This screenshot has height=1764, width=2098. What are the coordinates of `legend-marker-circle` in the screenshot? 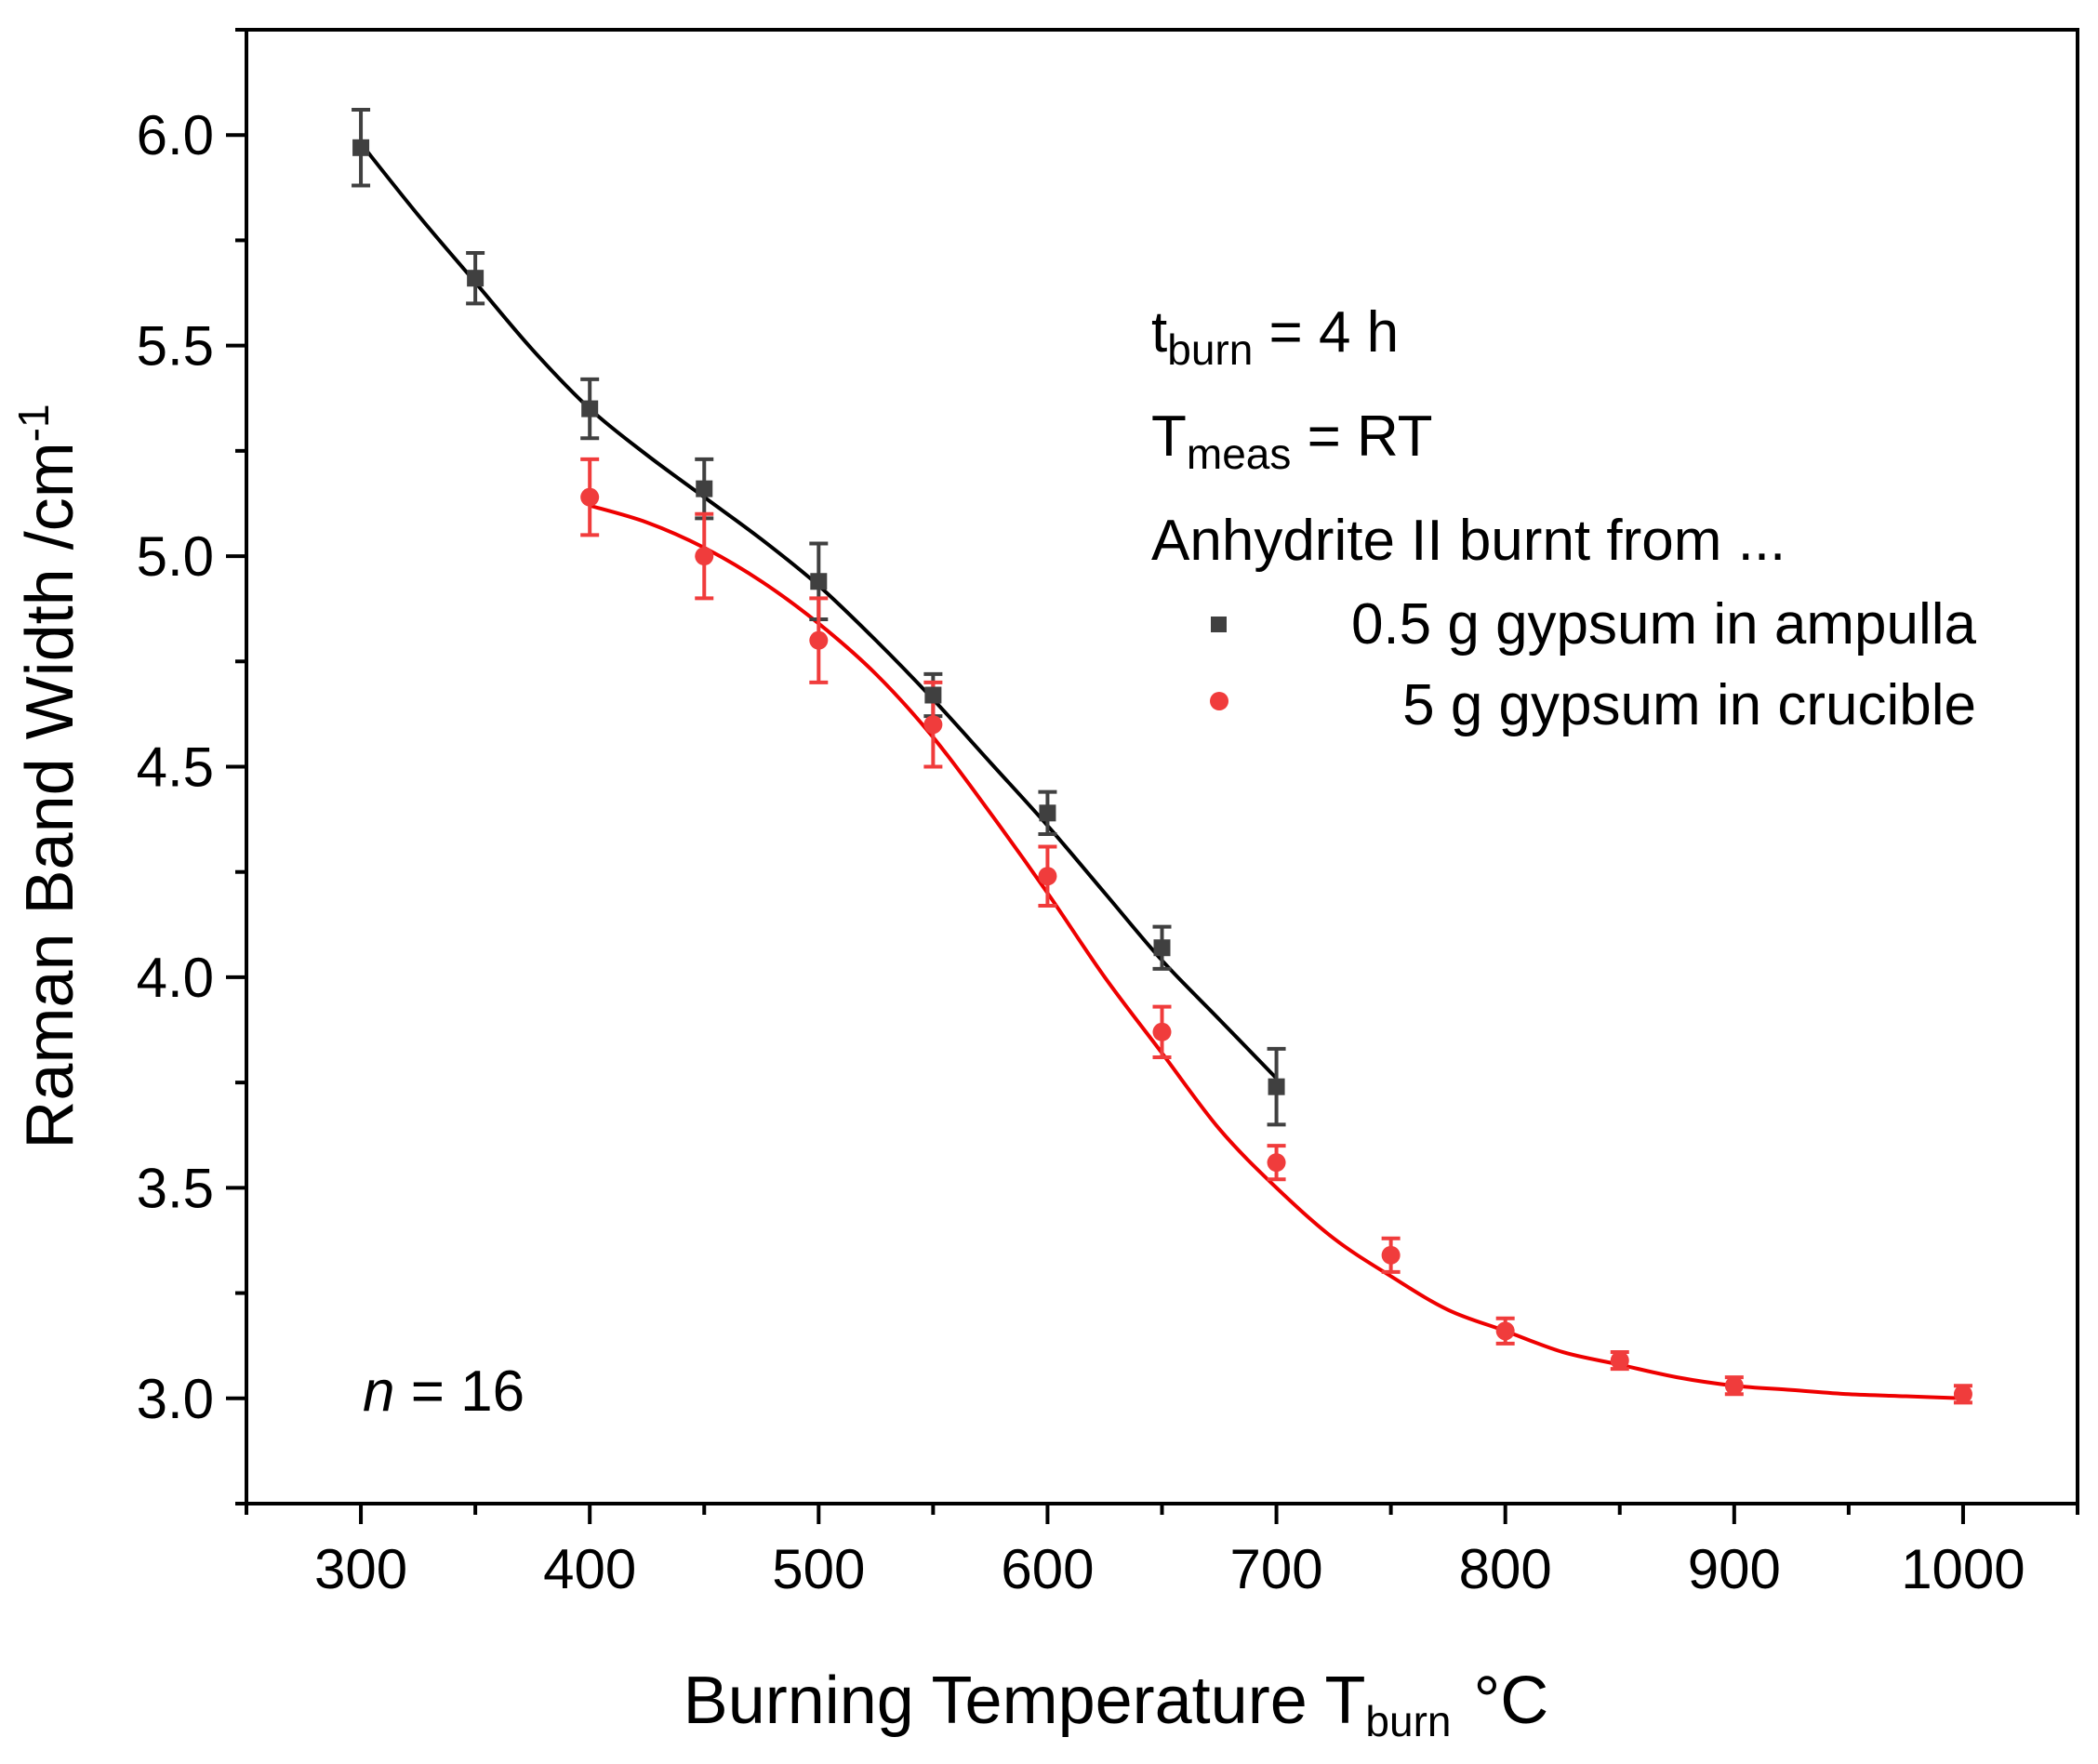 It's located at (1219, 701).